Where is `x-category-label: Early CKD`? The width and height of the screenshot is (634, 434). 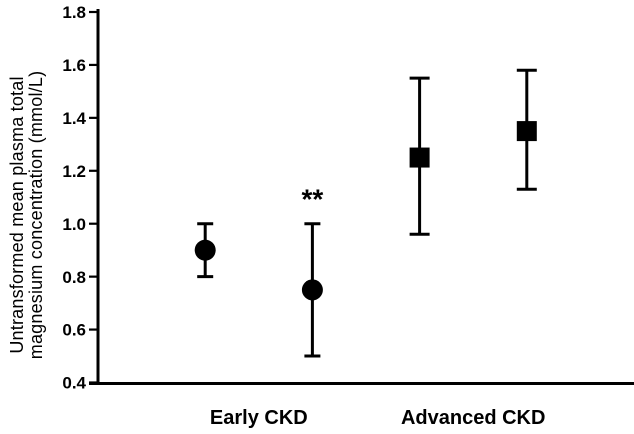 x-category-label: Early CKD is located at coordinates (259, 418).